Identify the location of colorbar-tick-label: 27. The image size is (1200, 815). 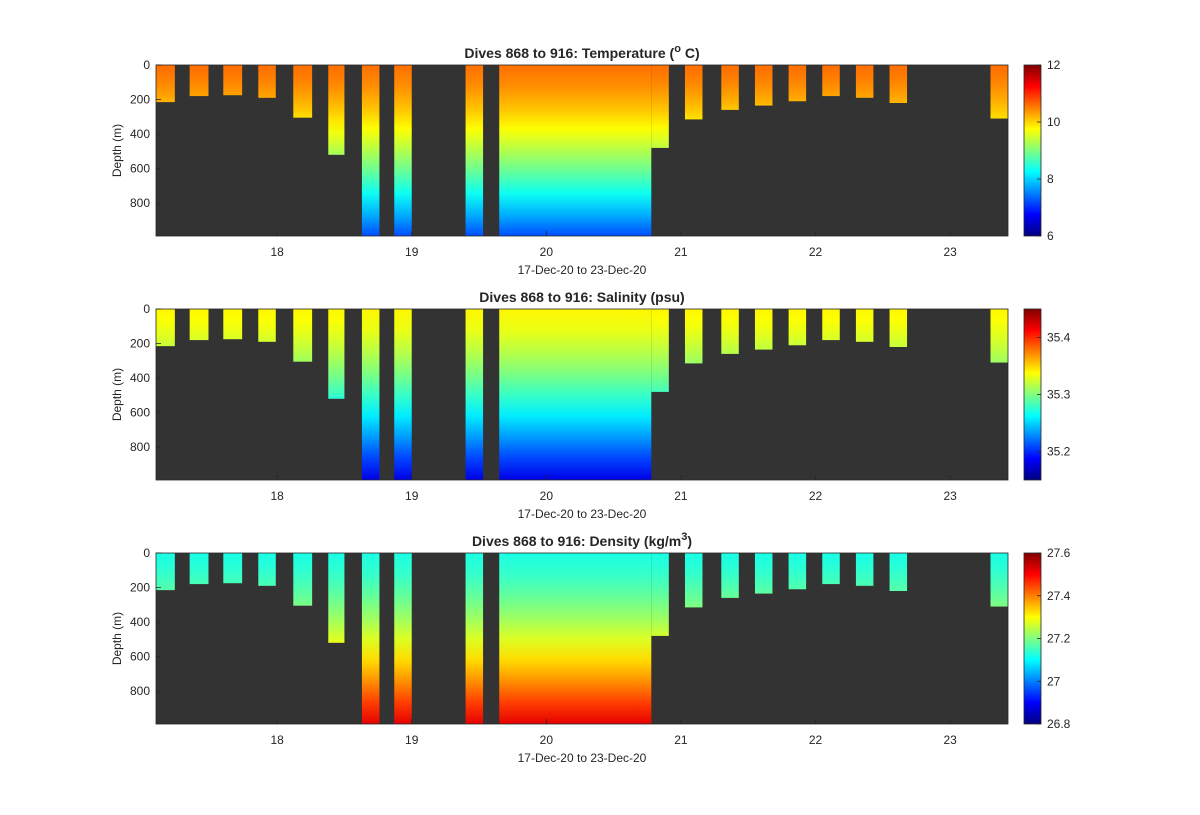
(1054, 681).